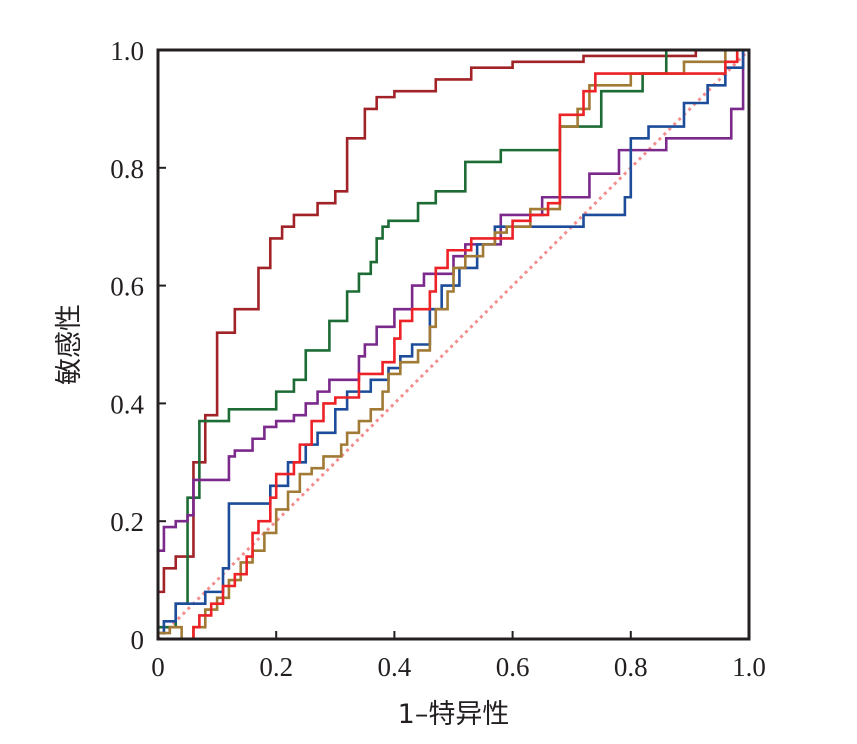 The image size is (857, 744). I want to click on y-tick-label: 0.6, so click(127, 287).